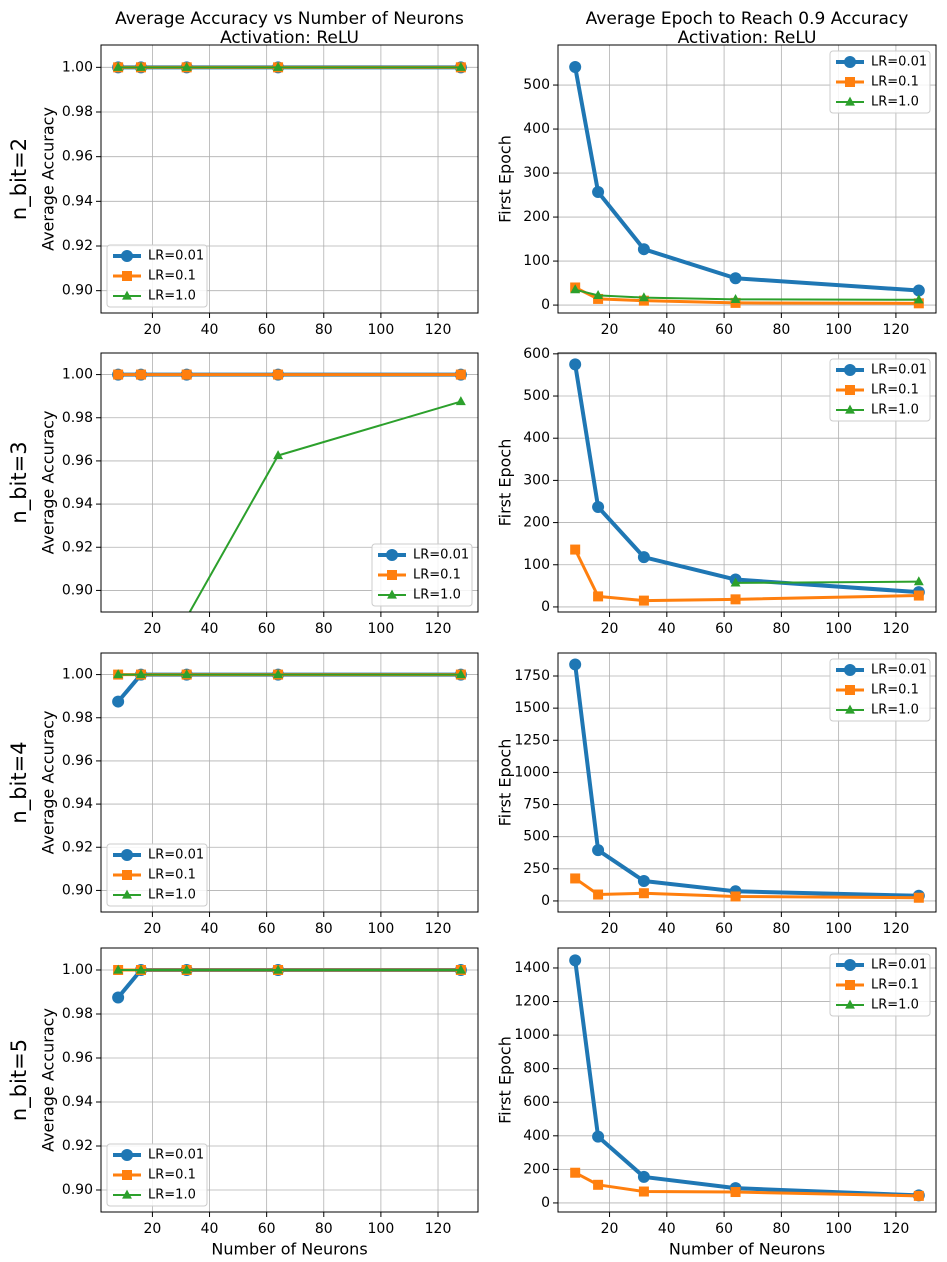 Image resolution: width=947 pixels, height=1262 pixels. What do you see at coordinates (536, 261) in the screenshot?
I see `y-tick-label: 100` at bounding box center [536, 261].